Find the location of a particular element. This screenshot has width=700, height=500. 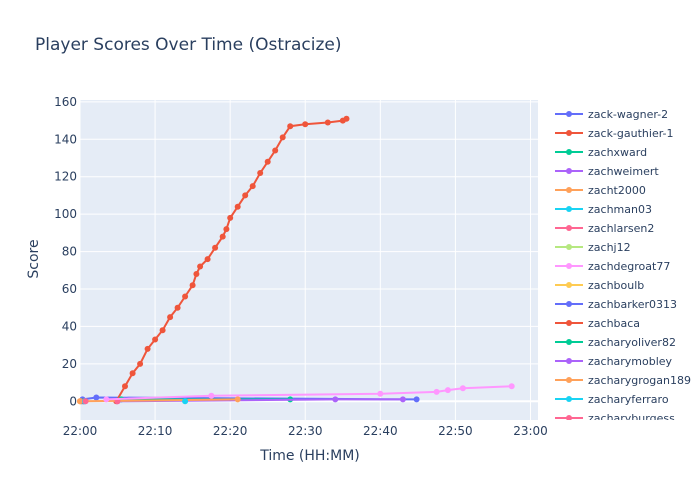

legend-item: zachboulb is located at coordinates (599, 285).